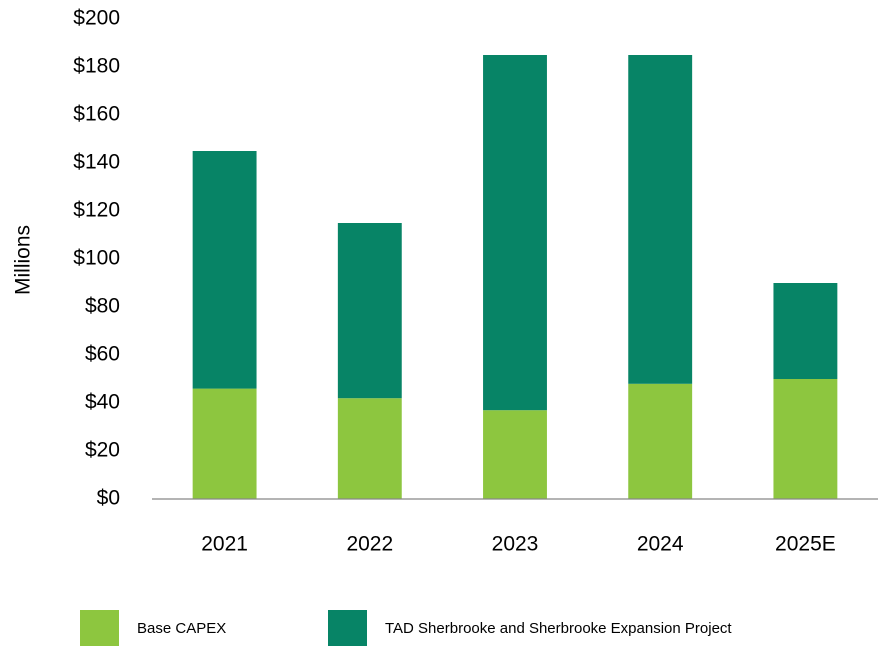 Image resolution: width=885 pixels, height=646 pixels. What do you see at coordinates (108, 498) in the screenshot?
I see `y-tick-label: $0` at bounding box center [108, 498].